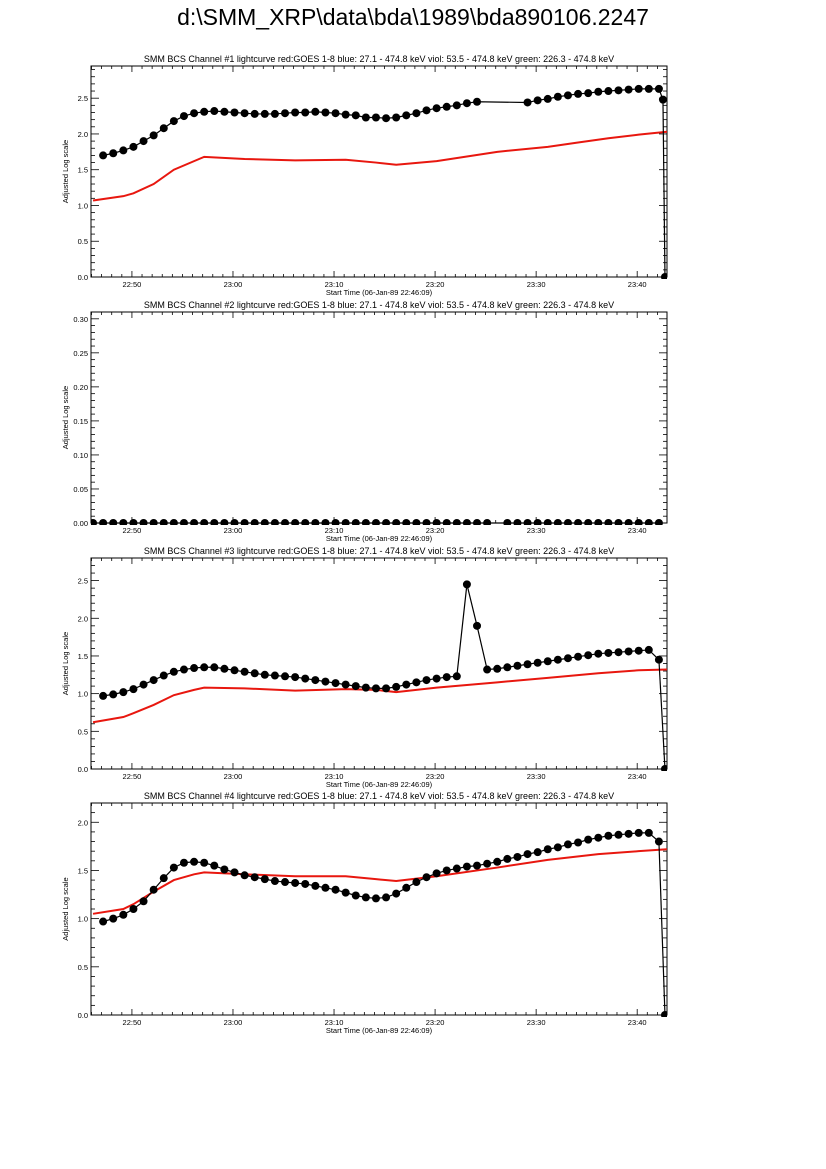 This screenshot has width=826, height=1169. What do you see at coordinates (83, 241) in the screenshot?
I see `y-tick-label: 0.5` at bounding box center [83, 241].